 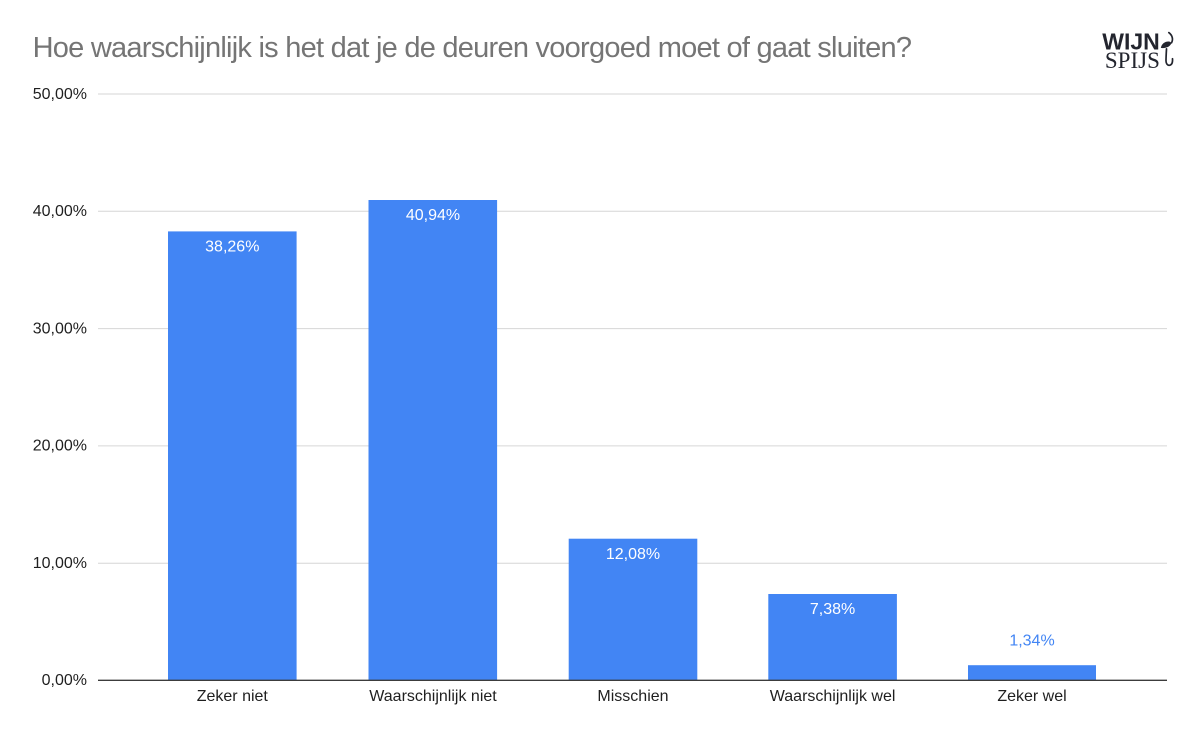 I want to click on svg-text: 1,34%, so click(x=1031, y=640).